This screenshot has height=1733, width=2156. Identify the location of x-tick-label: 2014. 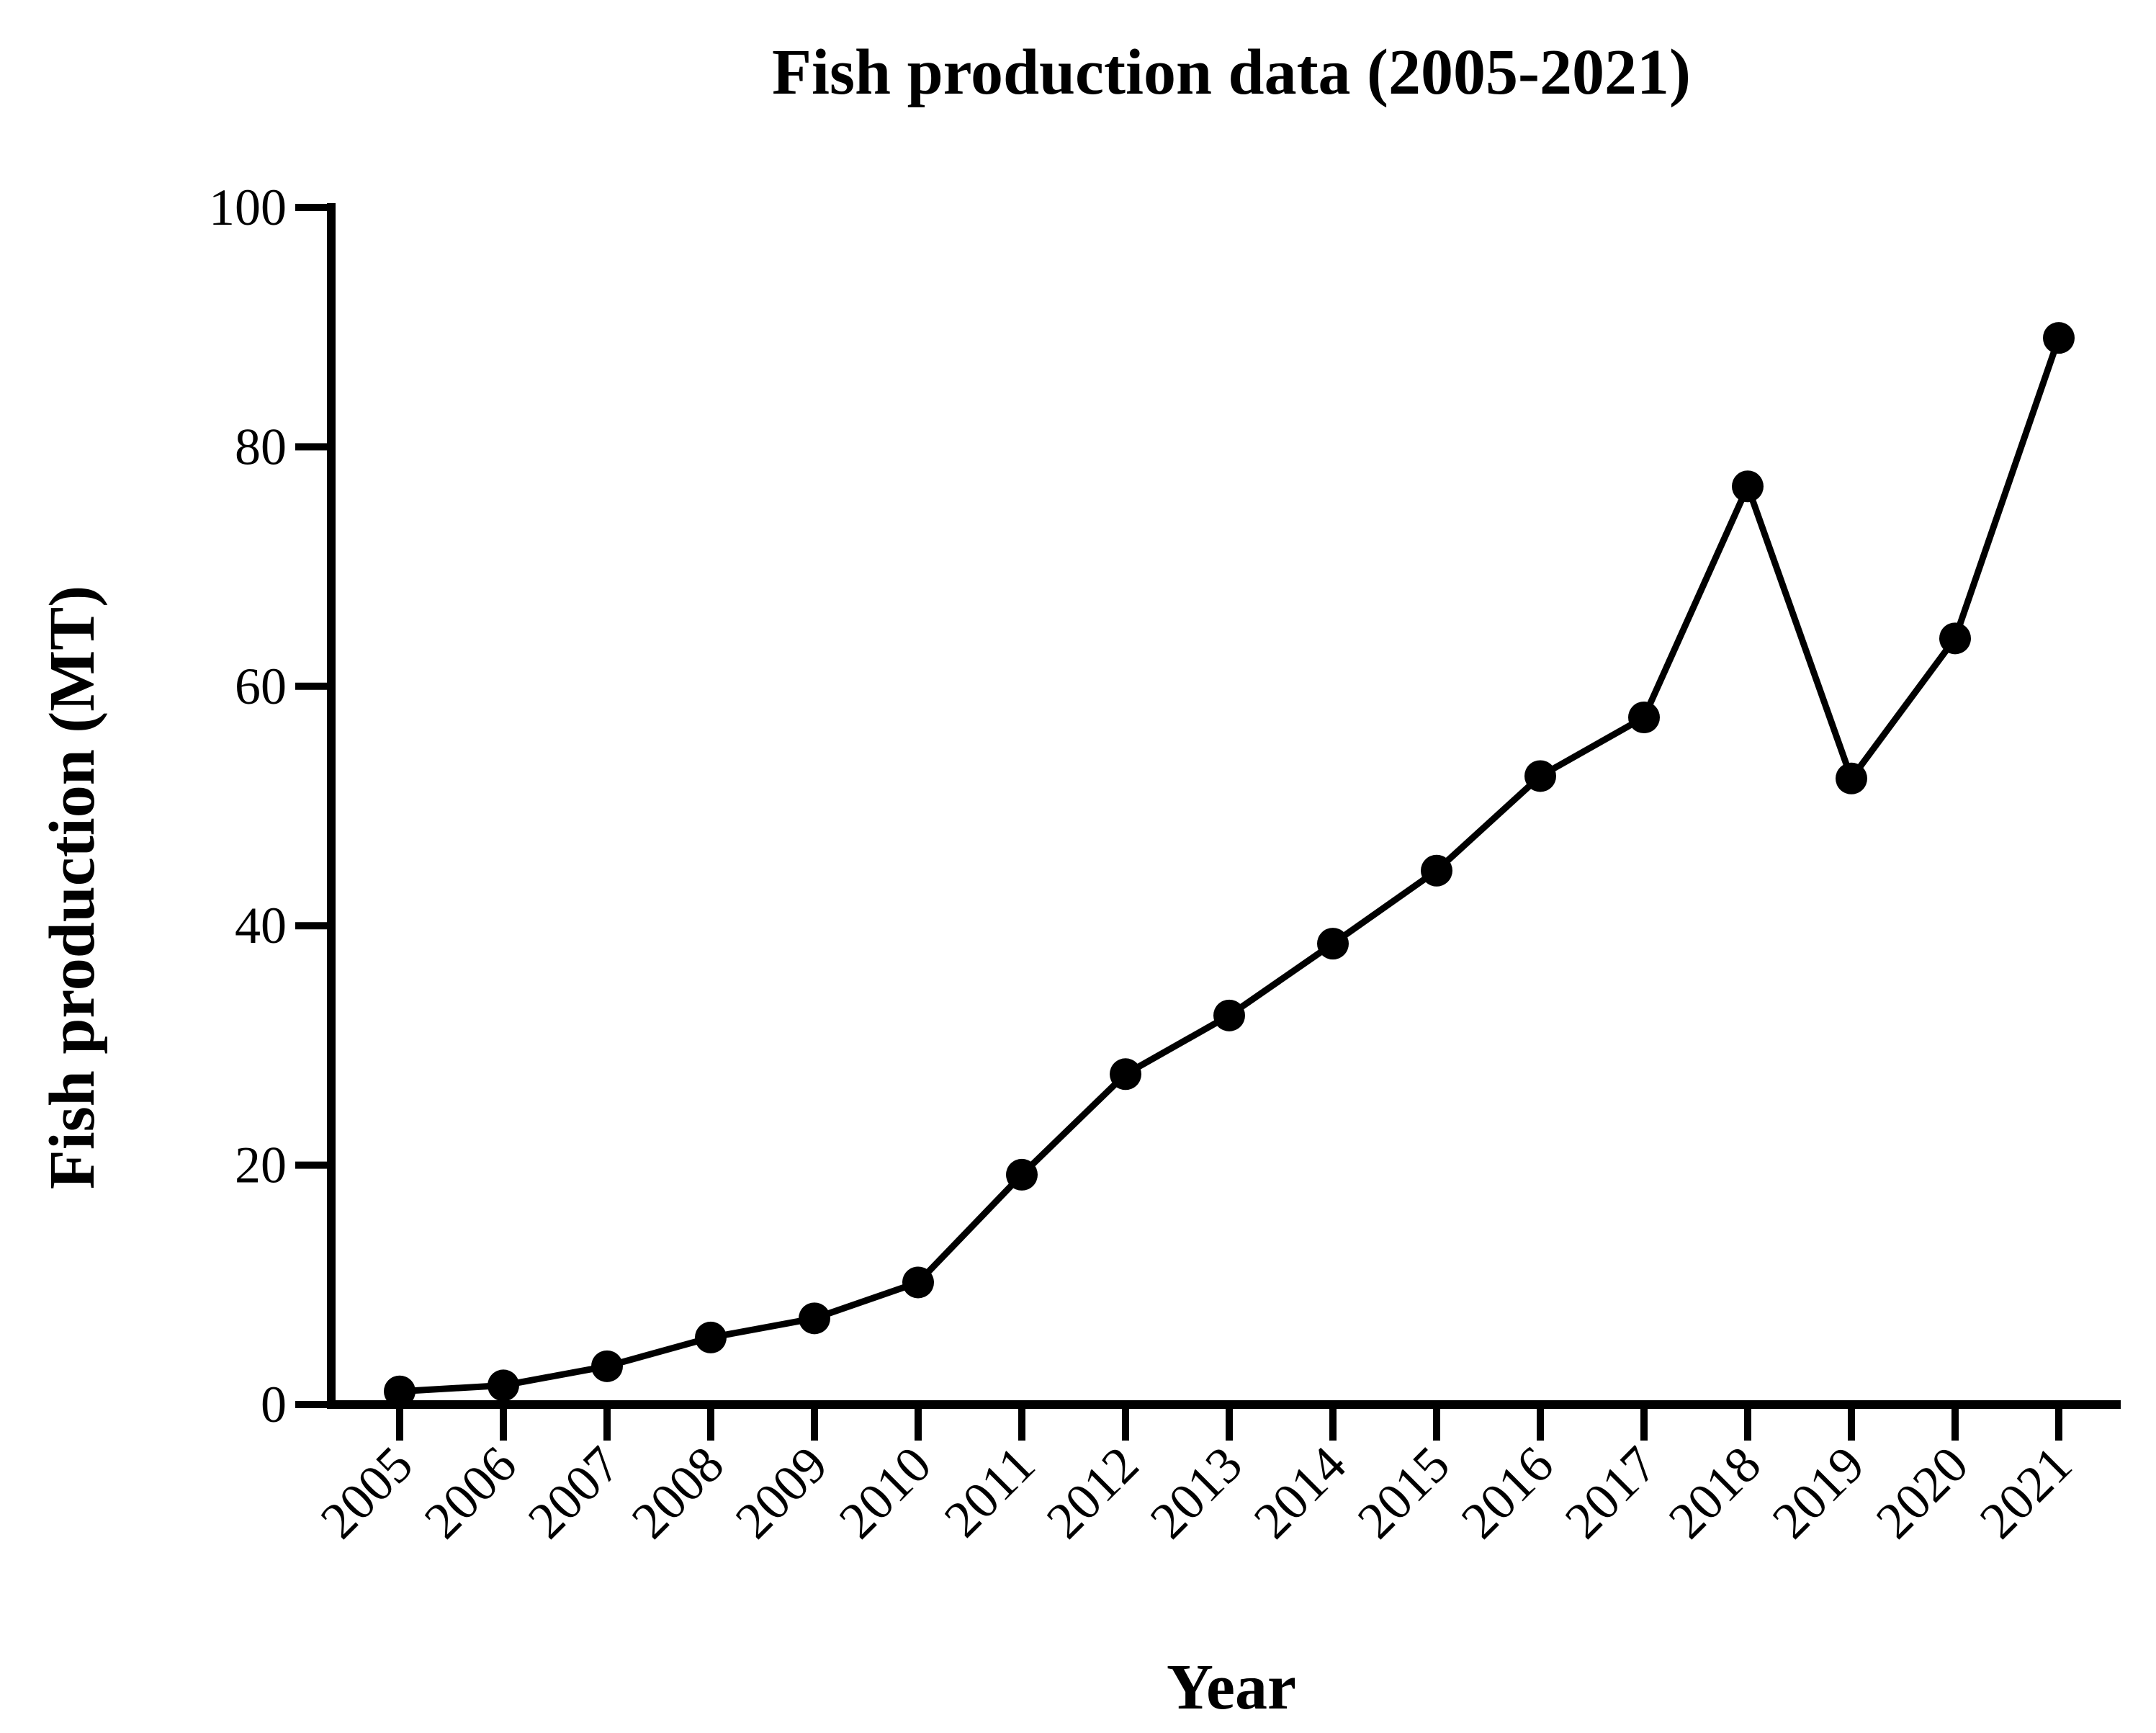
(1300, 1492).